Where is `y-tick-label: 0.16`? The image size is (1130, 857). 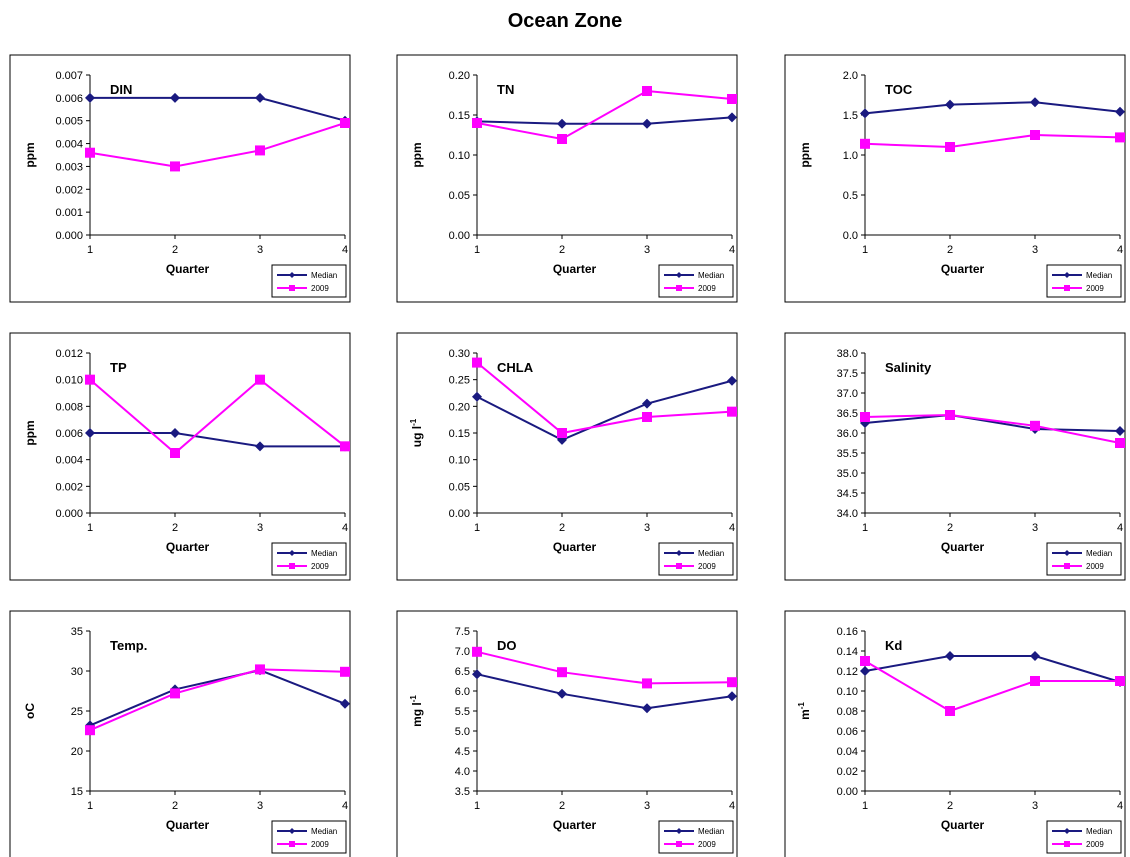 y-tick-label: 0.16 is located at coordinates (847, 632).